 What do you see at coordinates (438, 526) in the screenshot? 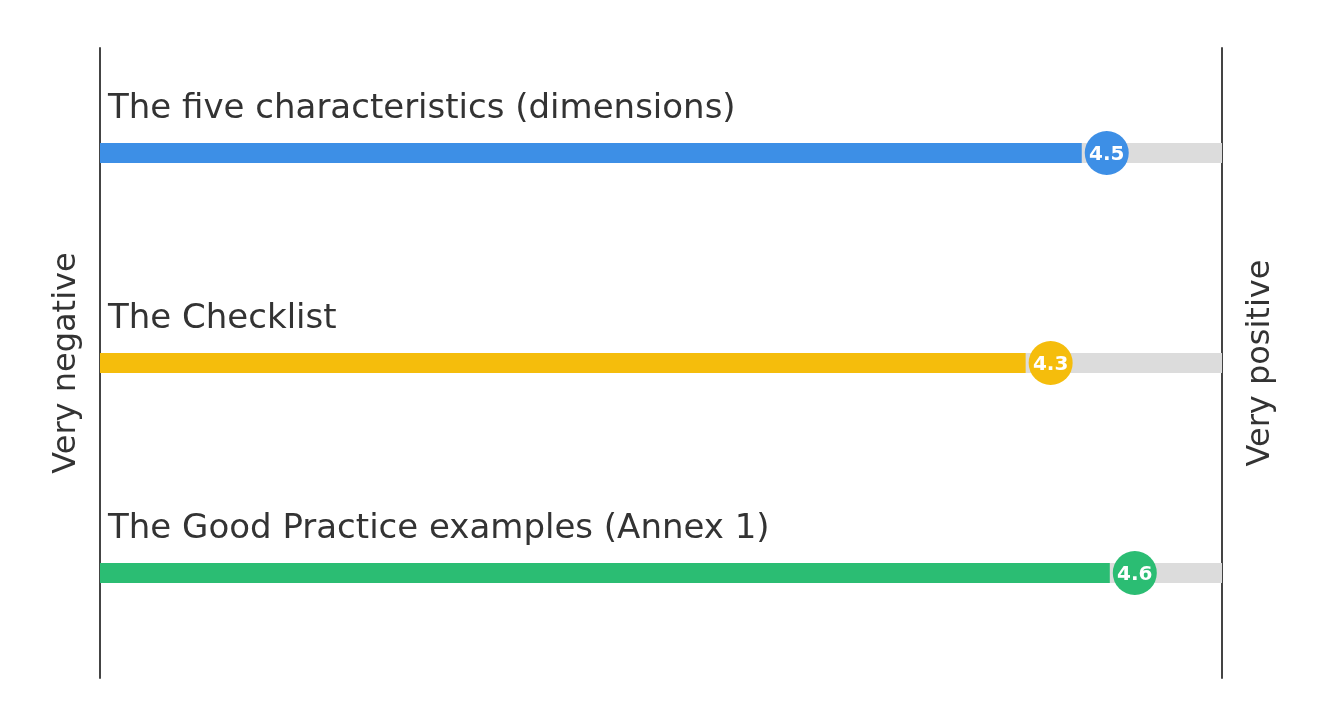
I see `y-tick-label: The Good Practice examples (Annex 1)` at bounding box center [438, 526].